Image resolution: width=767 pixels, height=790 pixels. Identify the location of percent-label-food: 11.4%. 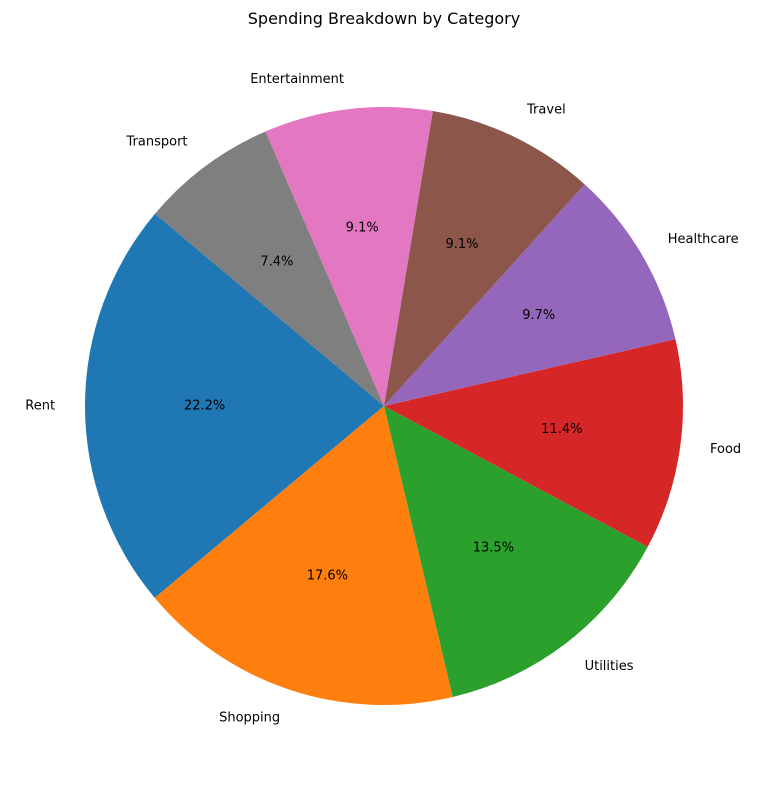
(561, 429).